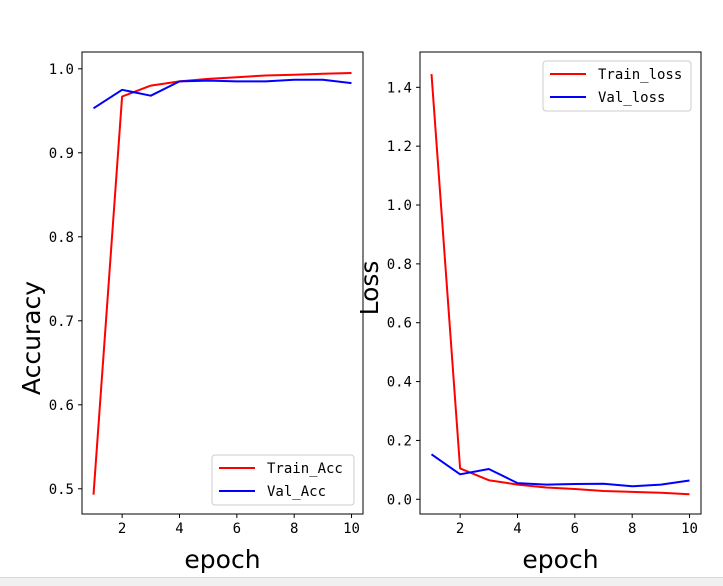 The image size is (723, 586). What do you see at coordinates (31, 338) in the screenshot?
I see `y-axis-title: Accuracy` at bounding box center [31, 338].